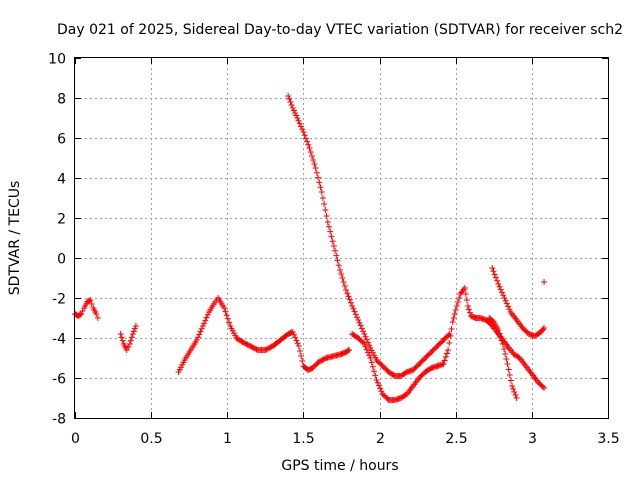 This screenshot has height=480, width=640. What do you see at coordinates (75, 439) in the screenshot?
I see `x-tick-label: 0` at bounding box center [75, 439].